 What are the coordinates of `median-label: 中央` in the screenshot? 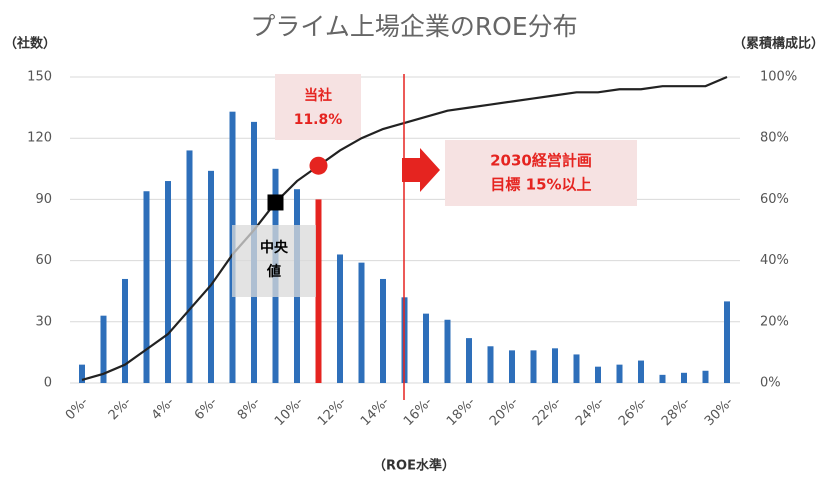 It's located at (274, 247).